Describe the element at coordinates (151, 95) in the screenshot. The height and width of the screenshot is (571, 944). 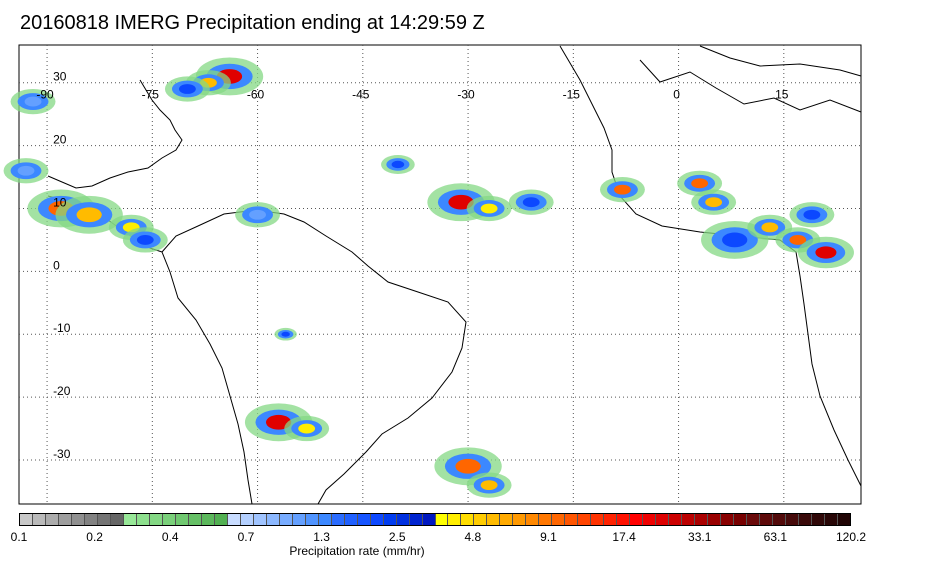
I see `longitude-label: -75` at that location.